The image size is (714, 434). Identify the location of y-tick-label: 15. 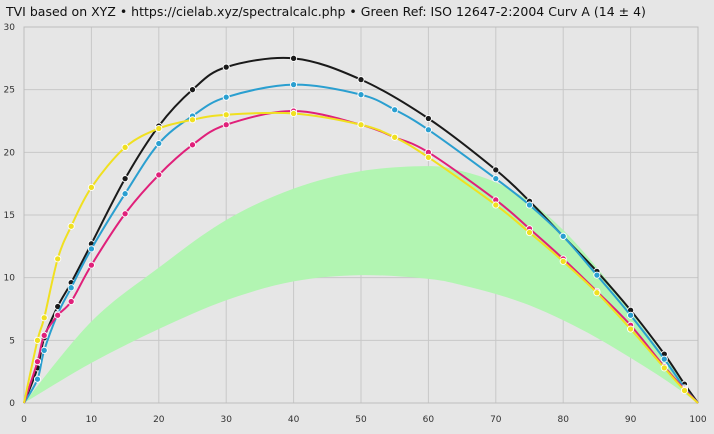
(9, 216).